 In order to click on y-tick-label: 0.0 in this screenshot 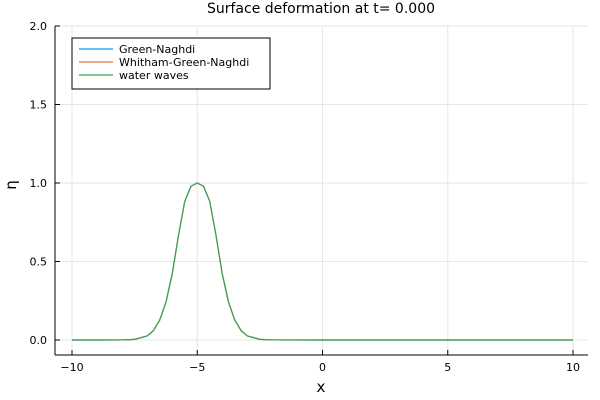, I will do `click(39, 340)`.